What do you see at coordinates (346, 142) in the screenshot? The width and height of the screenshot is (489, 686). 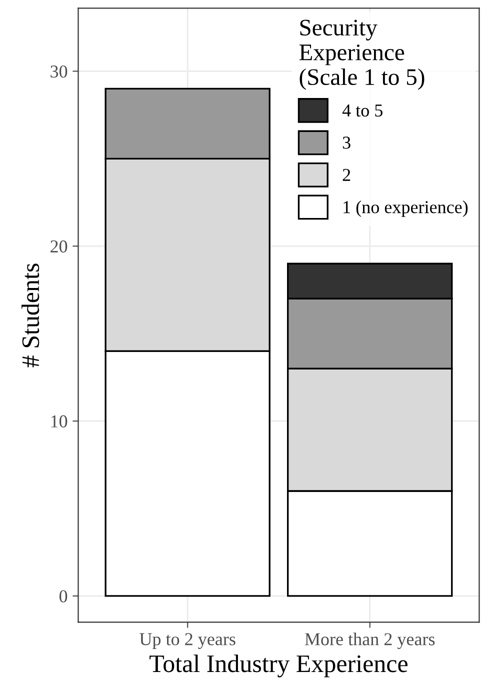 I see `legend-label: 3` at bounding box center [346, 142].